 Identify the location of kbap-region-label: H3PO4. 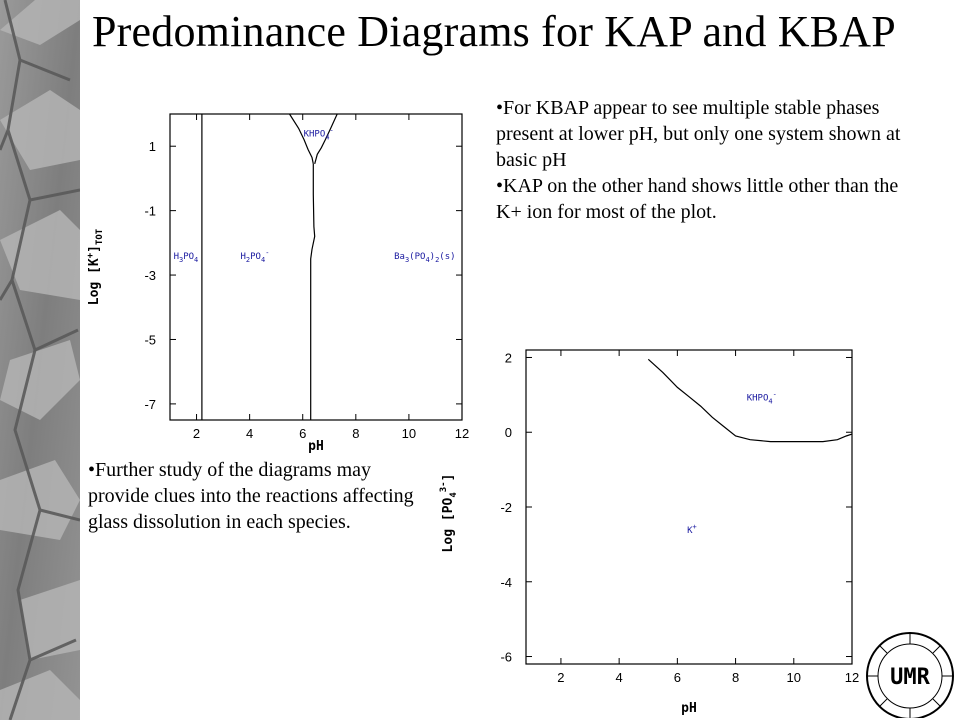
(186, 258).